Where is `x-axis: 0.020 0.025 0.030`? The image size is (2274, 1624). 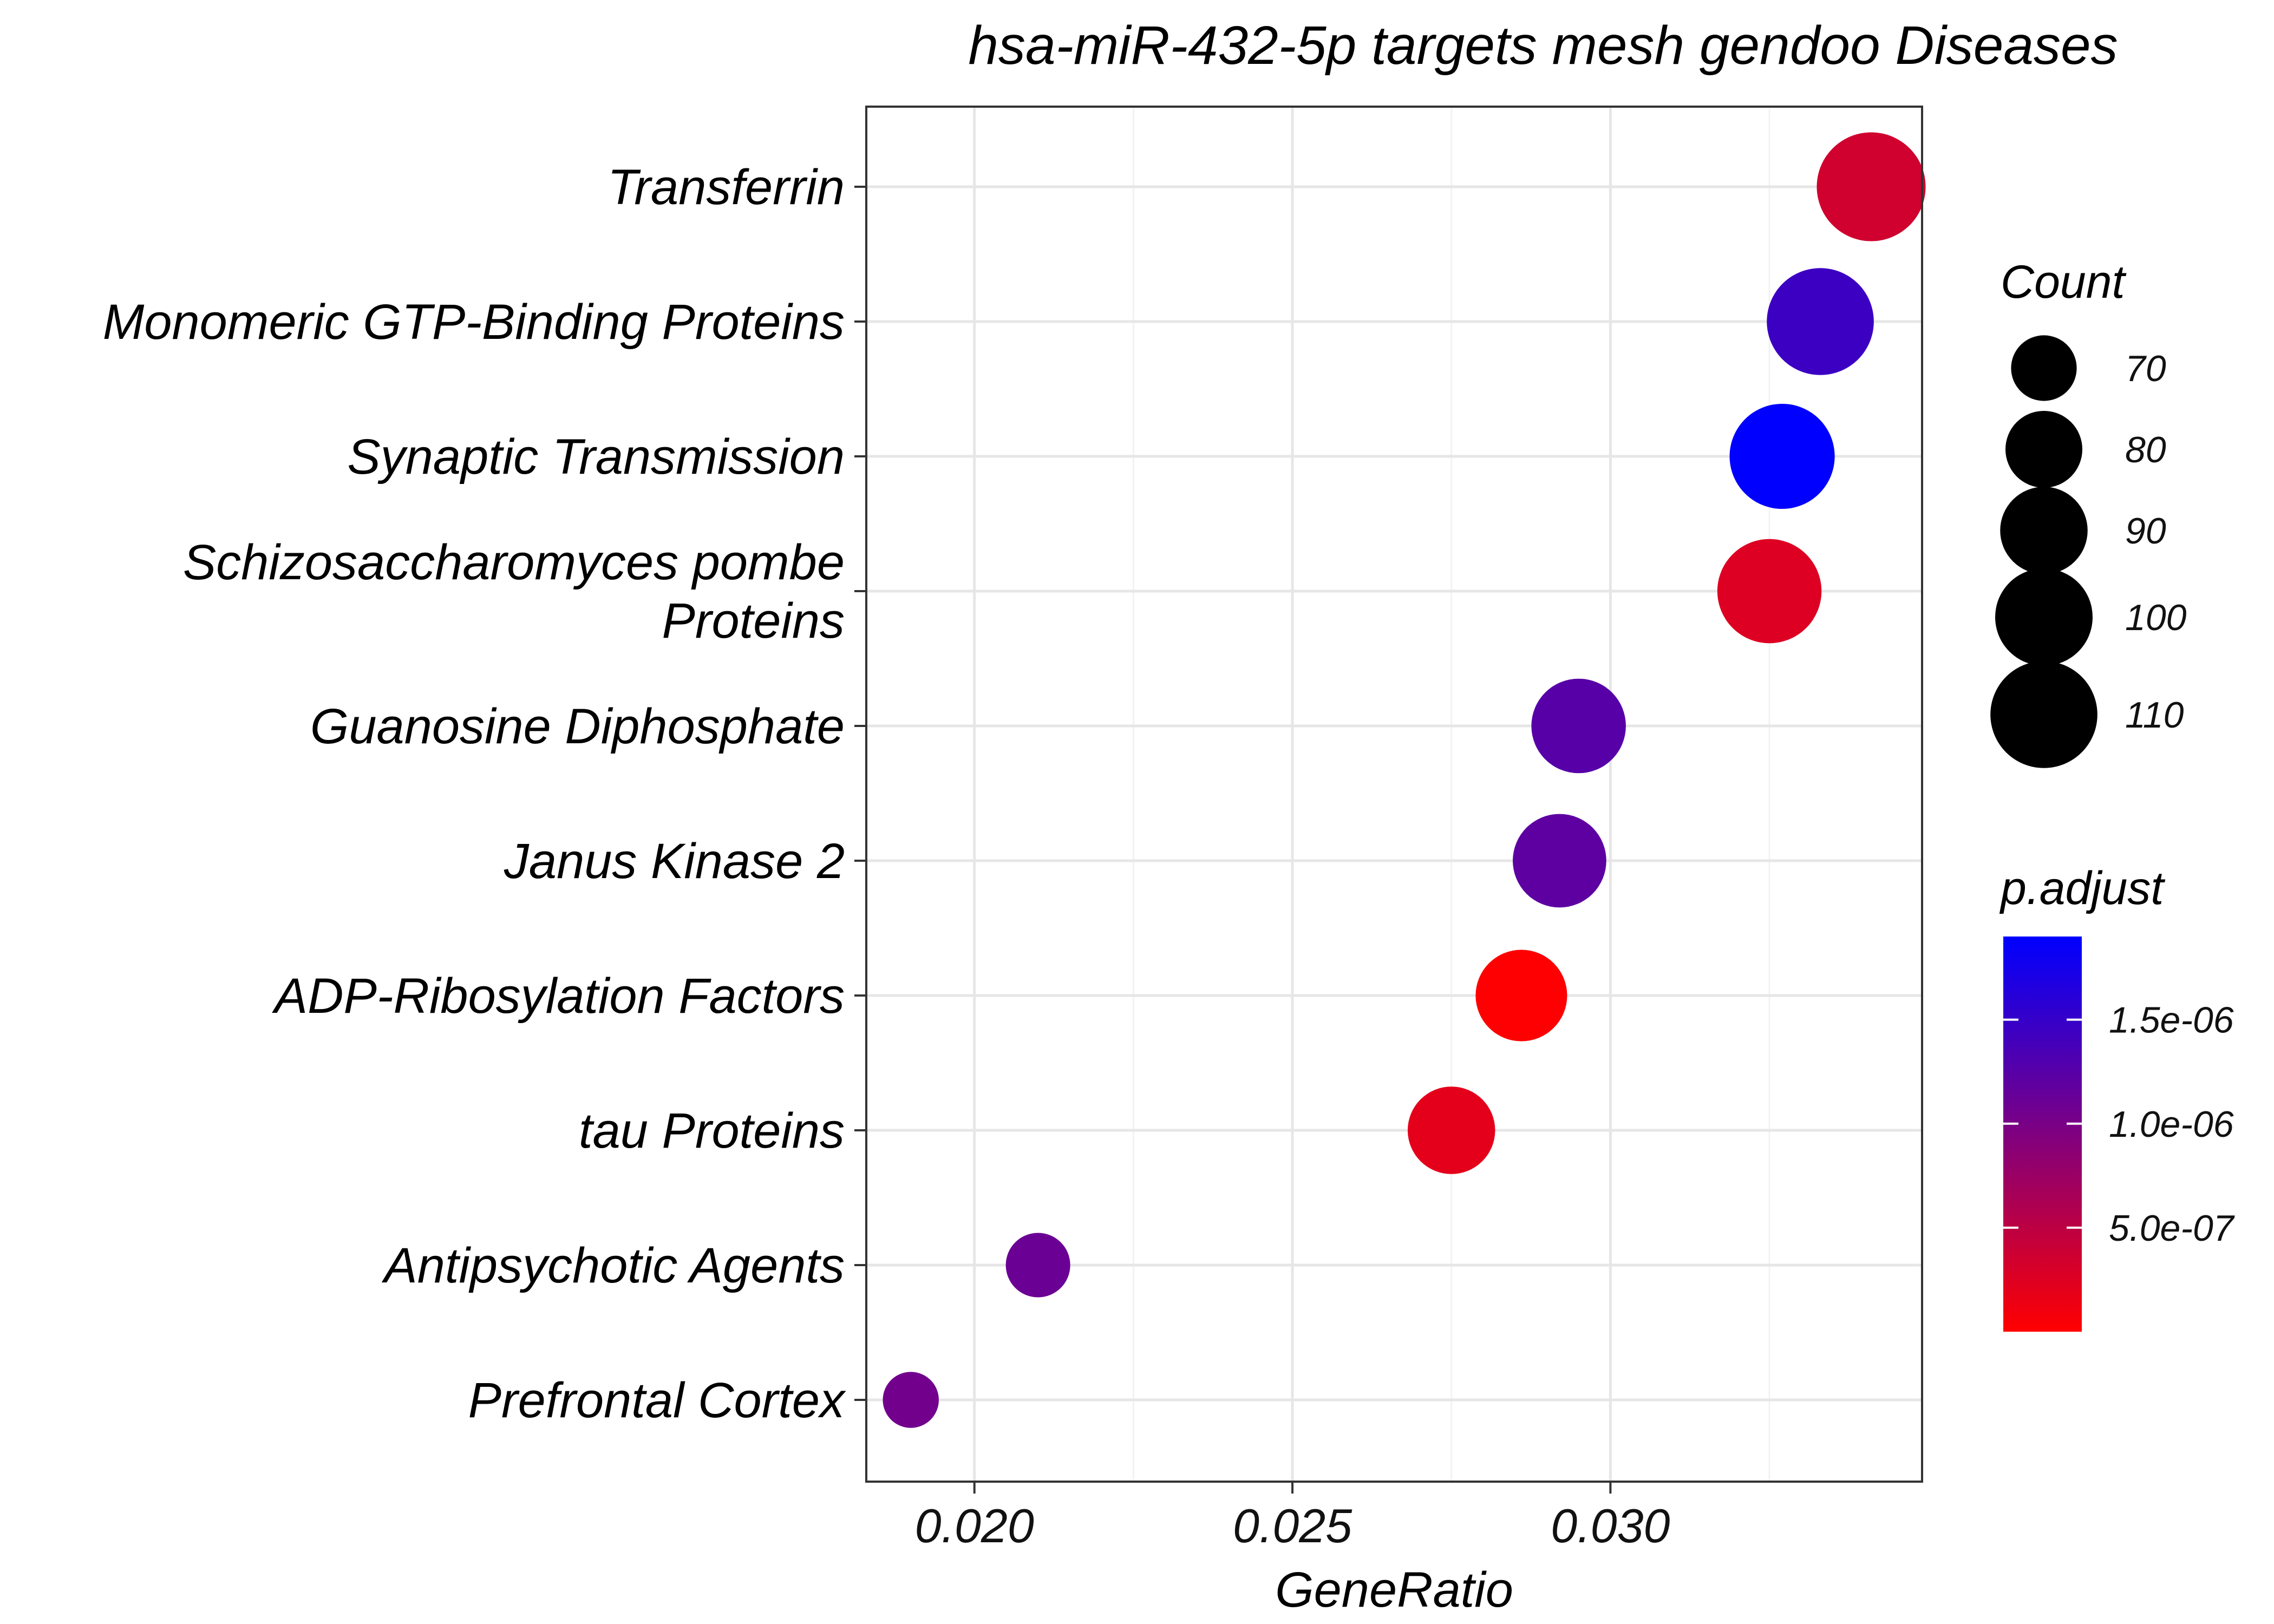 x-axis: 0.020 0.025 0.030 is located at coordinates (1292, 1518).